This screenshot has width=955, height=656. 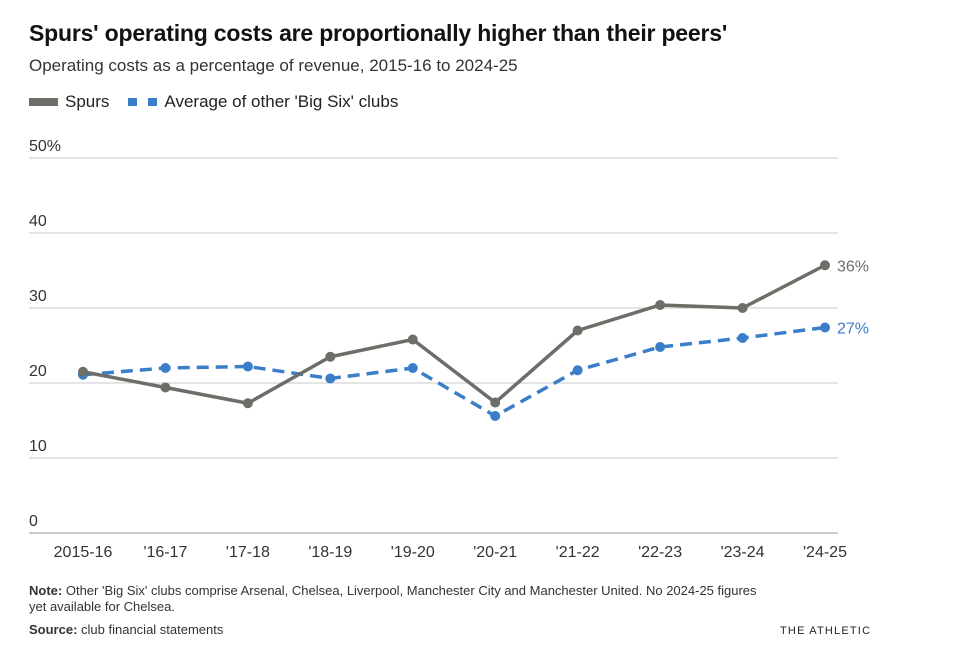 What do you see at coordinates (46, 590) in the screenshot?
I see `note-label: Note:` at bounding box center [46, 590].